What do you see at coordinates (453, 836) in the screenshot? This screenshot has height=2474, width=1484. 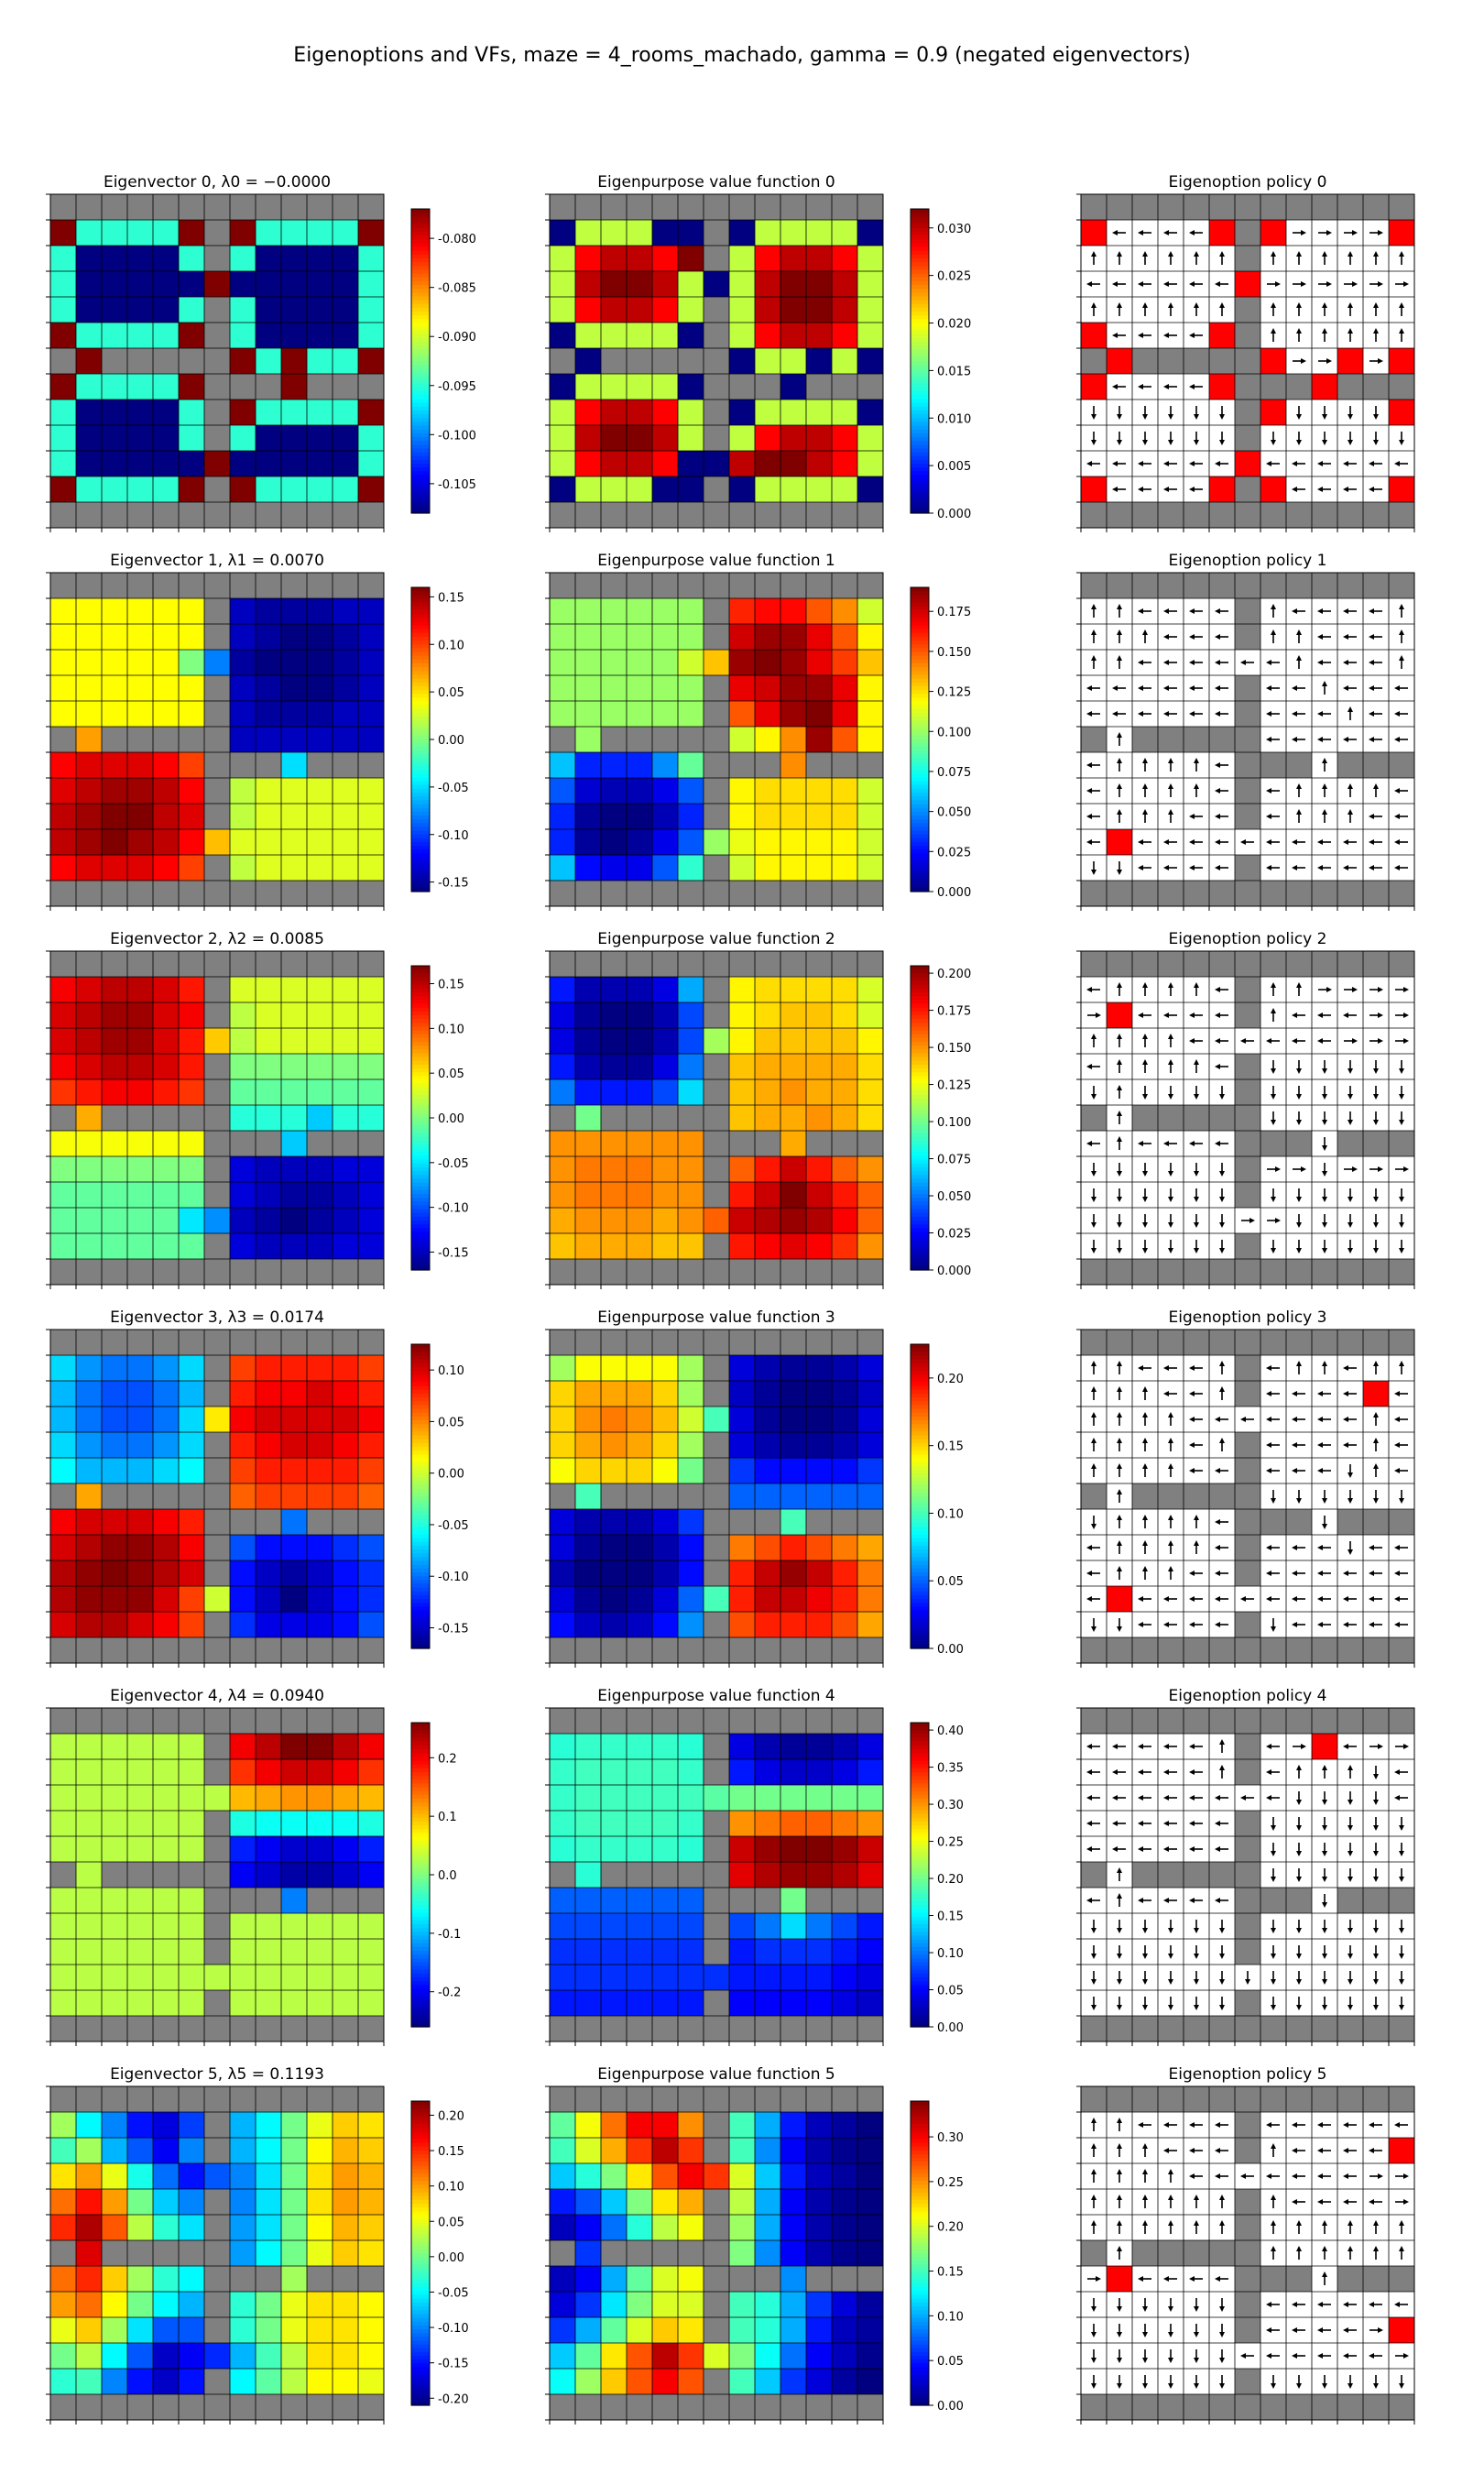 I see `colorbar-tick-label: -0.10` at bounding box center [453, 836].